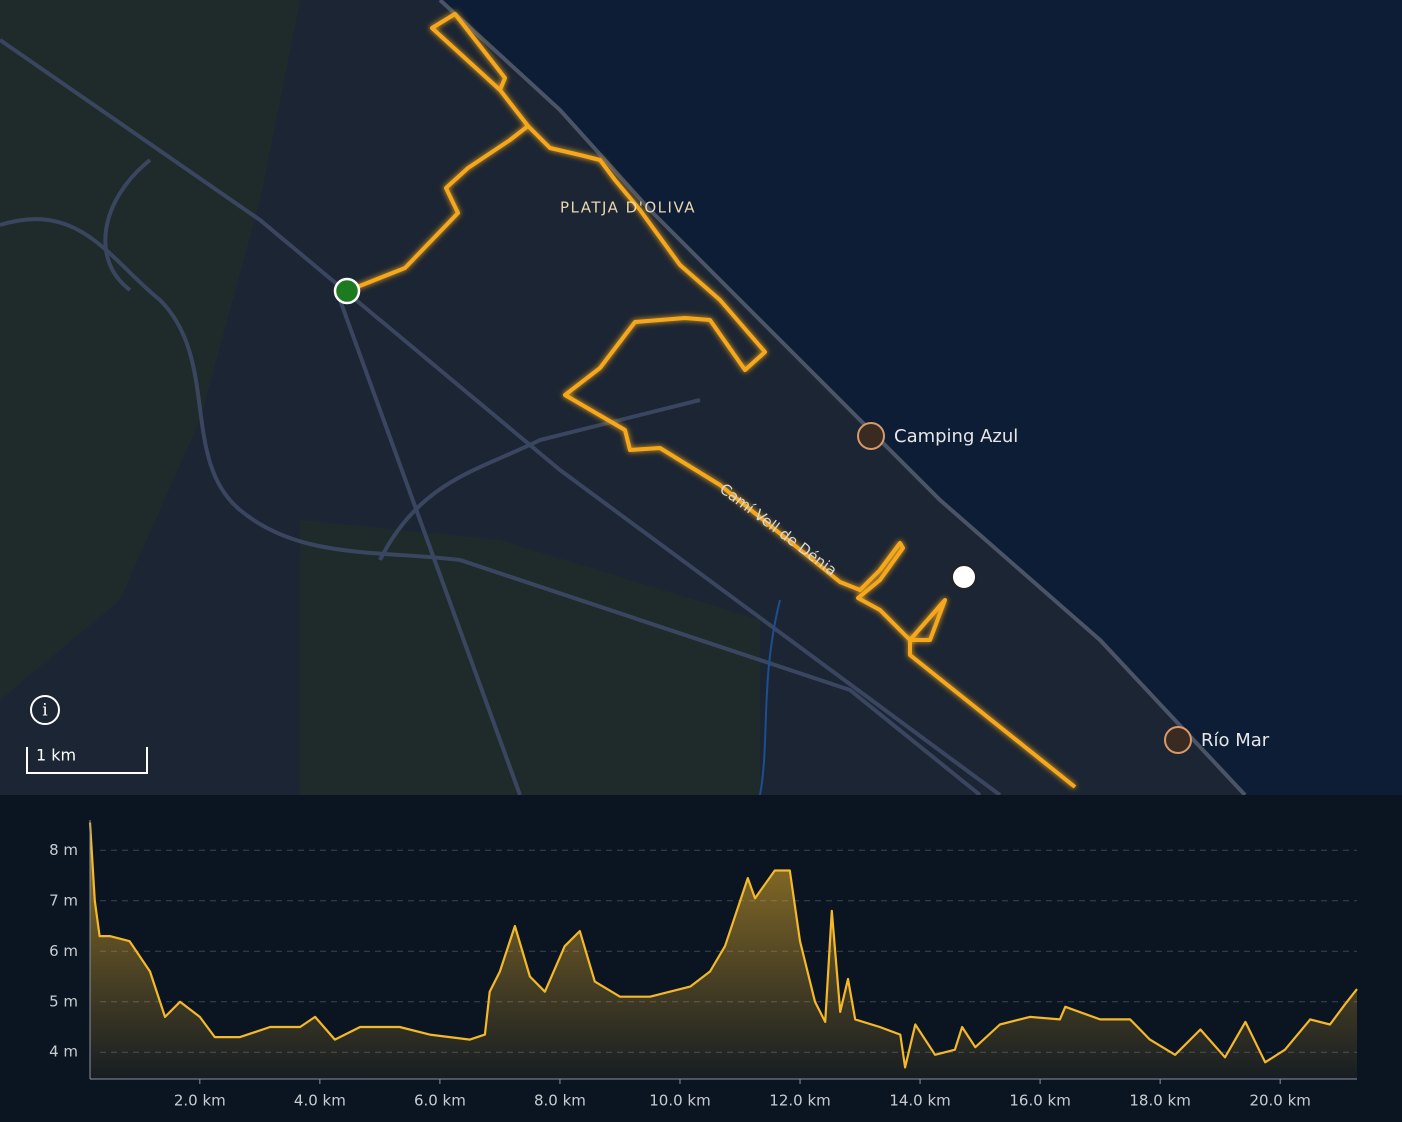 The width and height of the screenshot is (1402, 1122). I want to click on scale-bar, so click(87, 760).